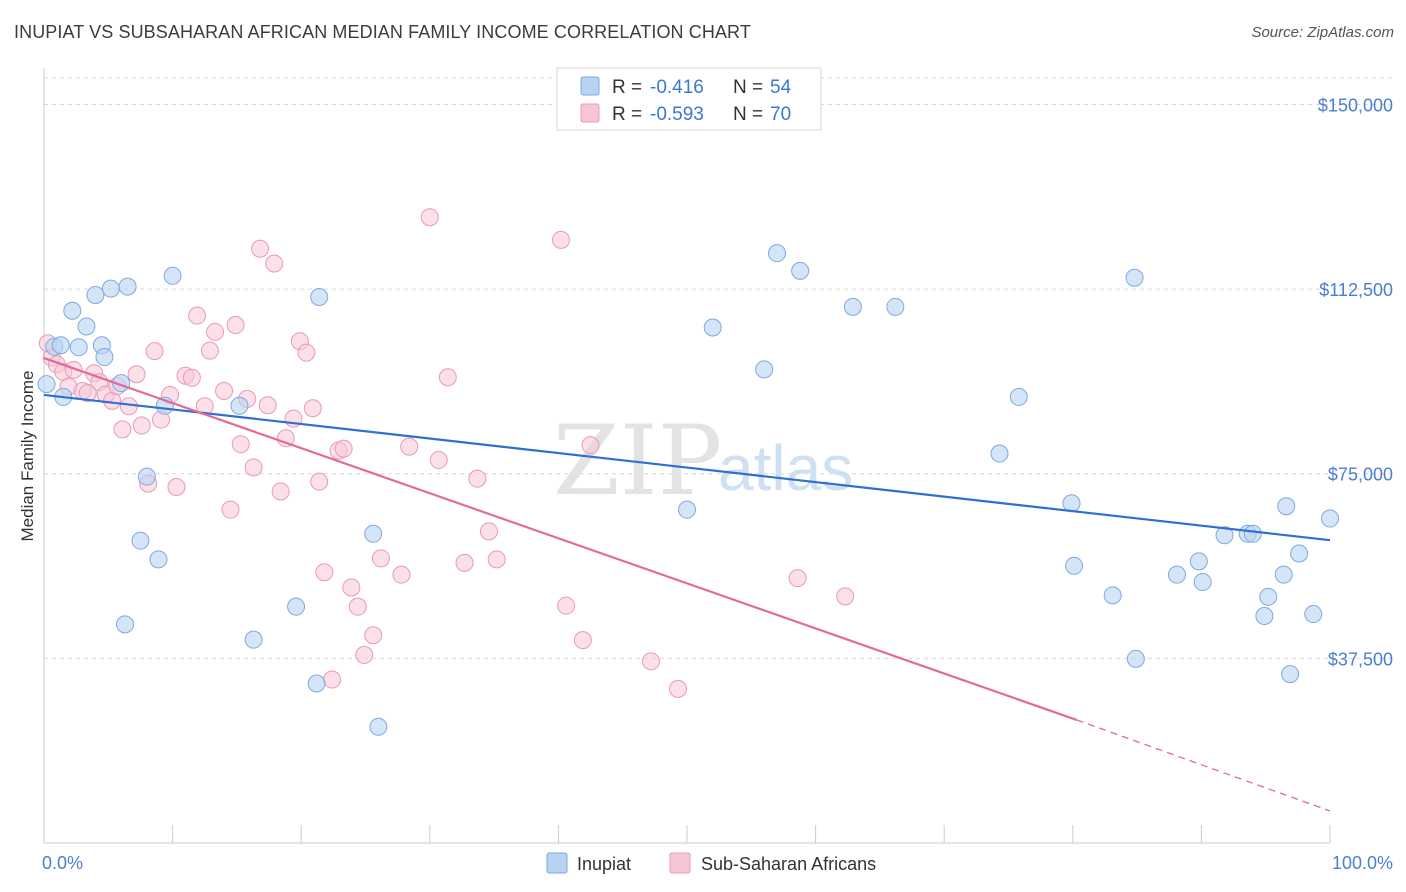 The height and width of the screenshot is (892, 1406). What do you see at coordinates (717, 863) in the screenshot?
I see `x-tick-labels: 0.0% 100.0%` at bounding box center [717, 863].